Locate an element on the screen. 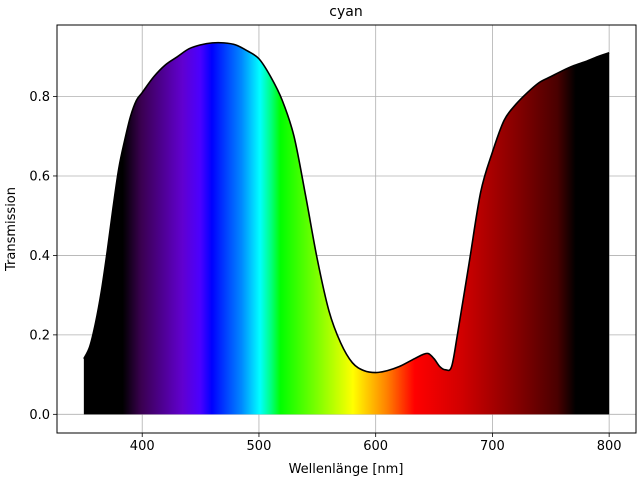 Image resolution: width=640 pixels, height=480 pixels. y-tick-label: 0.6 is located at coordinates (39, 176).